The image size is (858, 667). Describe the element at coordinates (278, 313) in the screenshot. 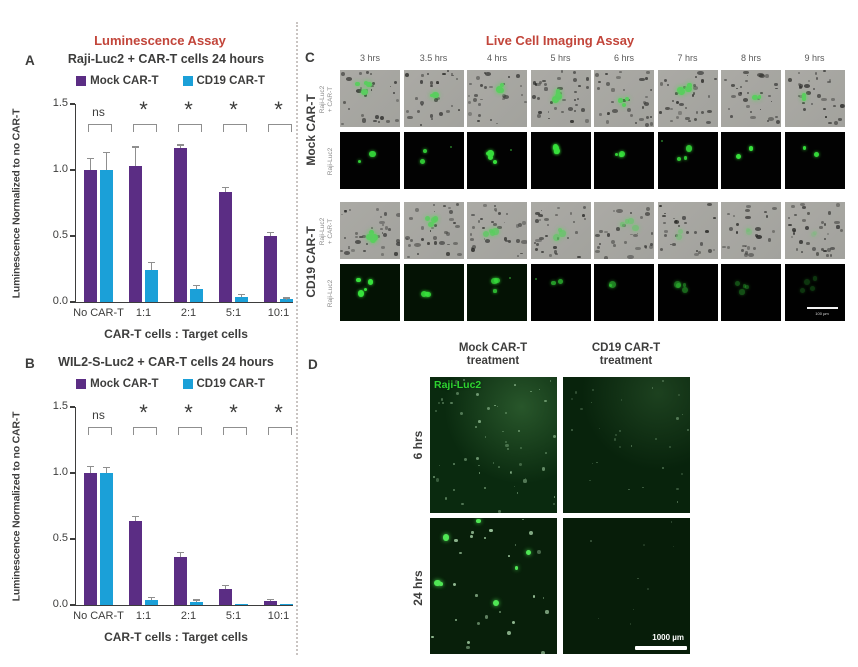

I see `x-tick-label: 10:1` at that location.